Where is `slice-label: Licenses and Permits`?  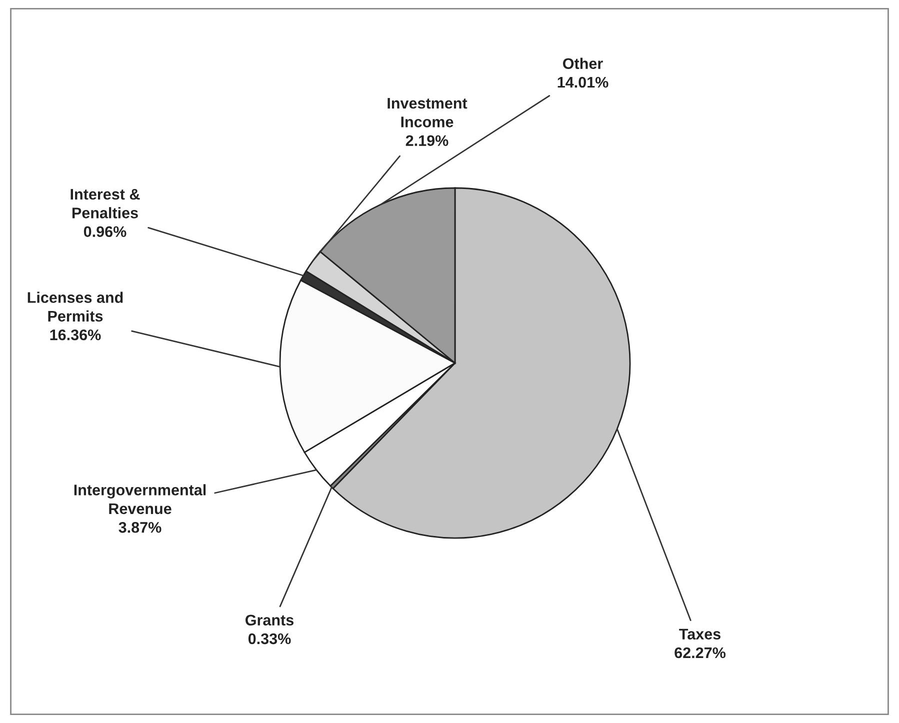 slice-label: Licenses and Permits is located at coordinates (75, 307).